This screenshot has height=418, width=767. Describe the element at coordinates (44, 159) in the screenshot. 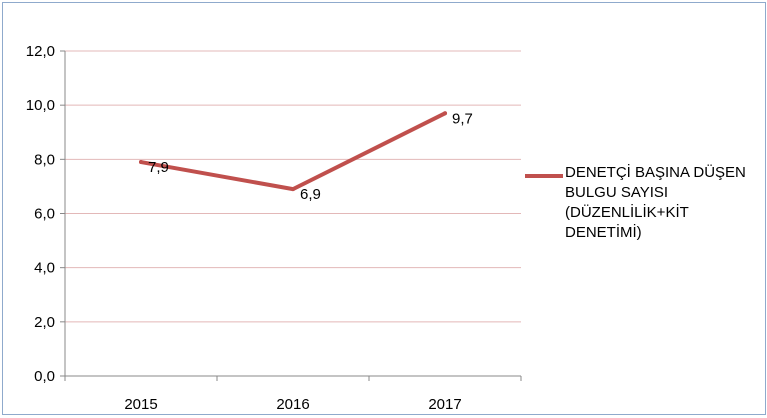

I see `y-tick-label: 8,0` at that location.